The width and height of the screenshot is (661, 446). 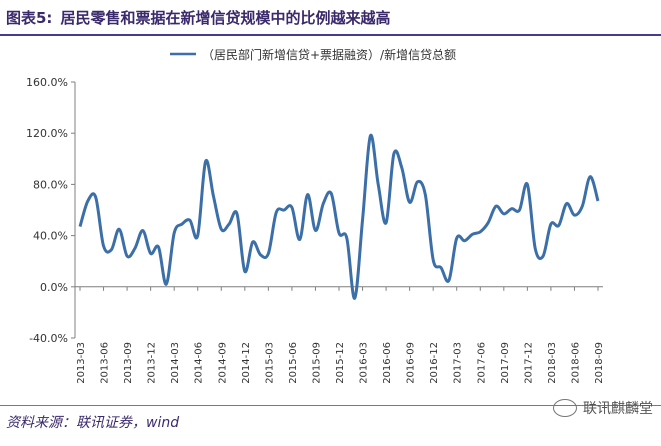 I want to click on x-tick-label: 2014-06, so click(x=199, y=363).